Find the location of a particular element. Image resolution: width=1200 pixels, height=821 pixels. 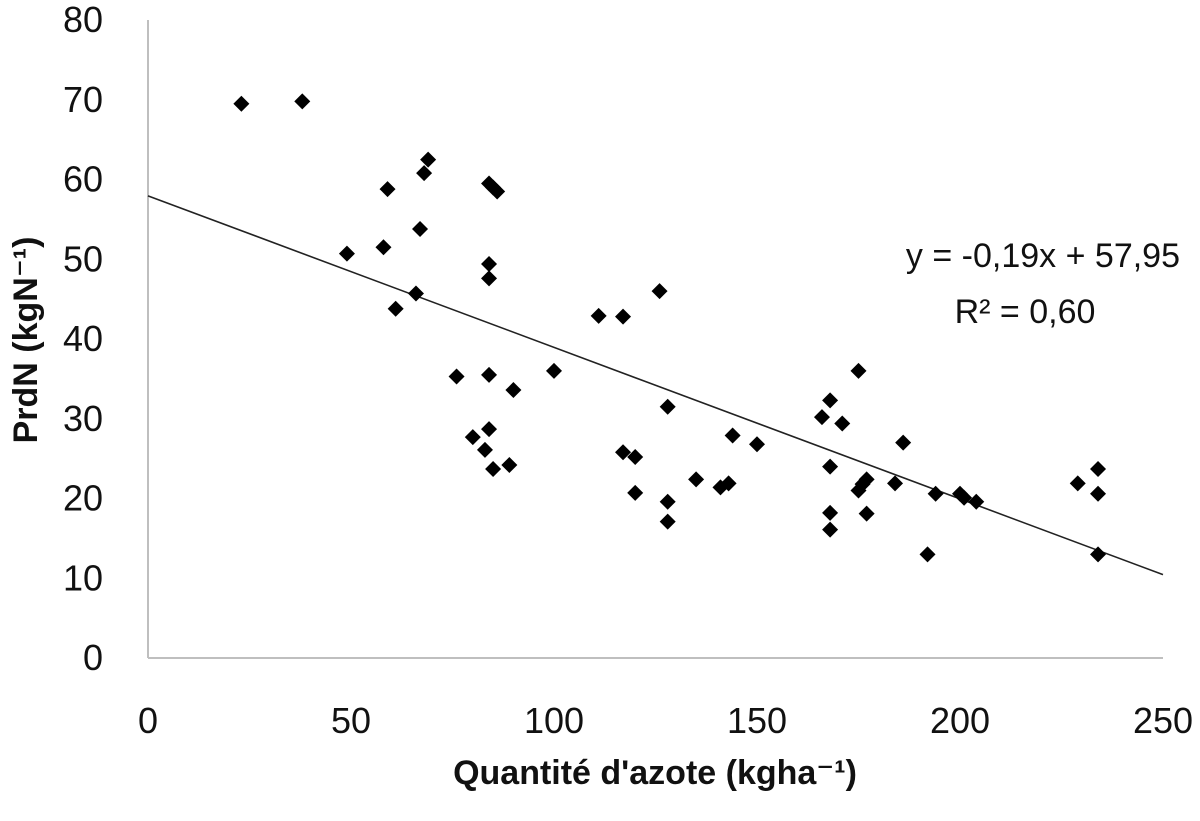

y-tick-label: 50 is located at coordinates (83, 258).